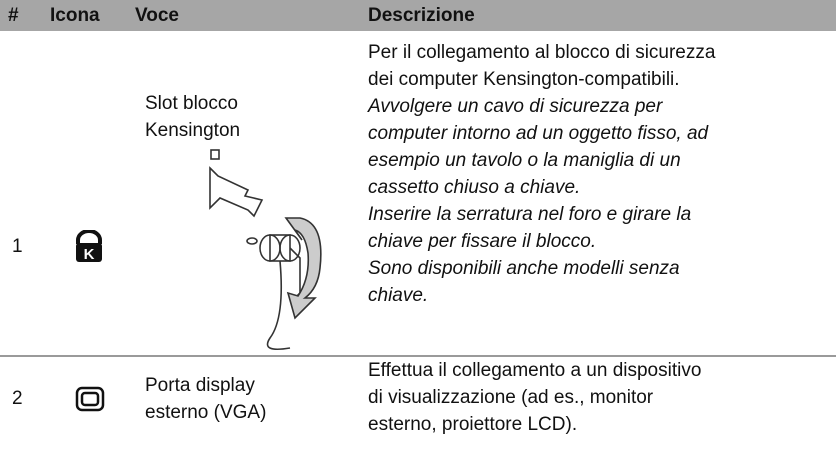  Describe the element at coordinates (538, 133) in the screenshot. I see `note-line: computer intorno ad un oggetto fisso, ad` at that location.